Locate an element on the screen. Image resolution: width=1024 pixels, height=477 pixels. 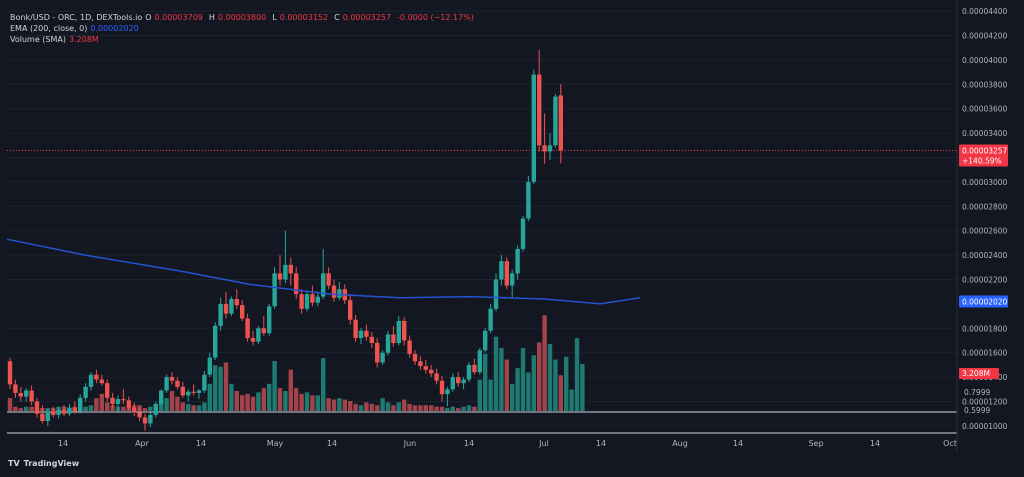
volume-tick-label: 0.5999 is located at coordinates (977, 410).